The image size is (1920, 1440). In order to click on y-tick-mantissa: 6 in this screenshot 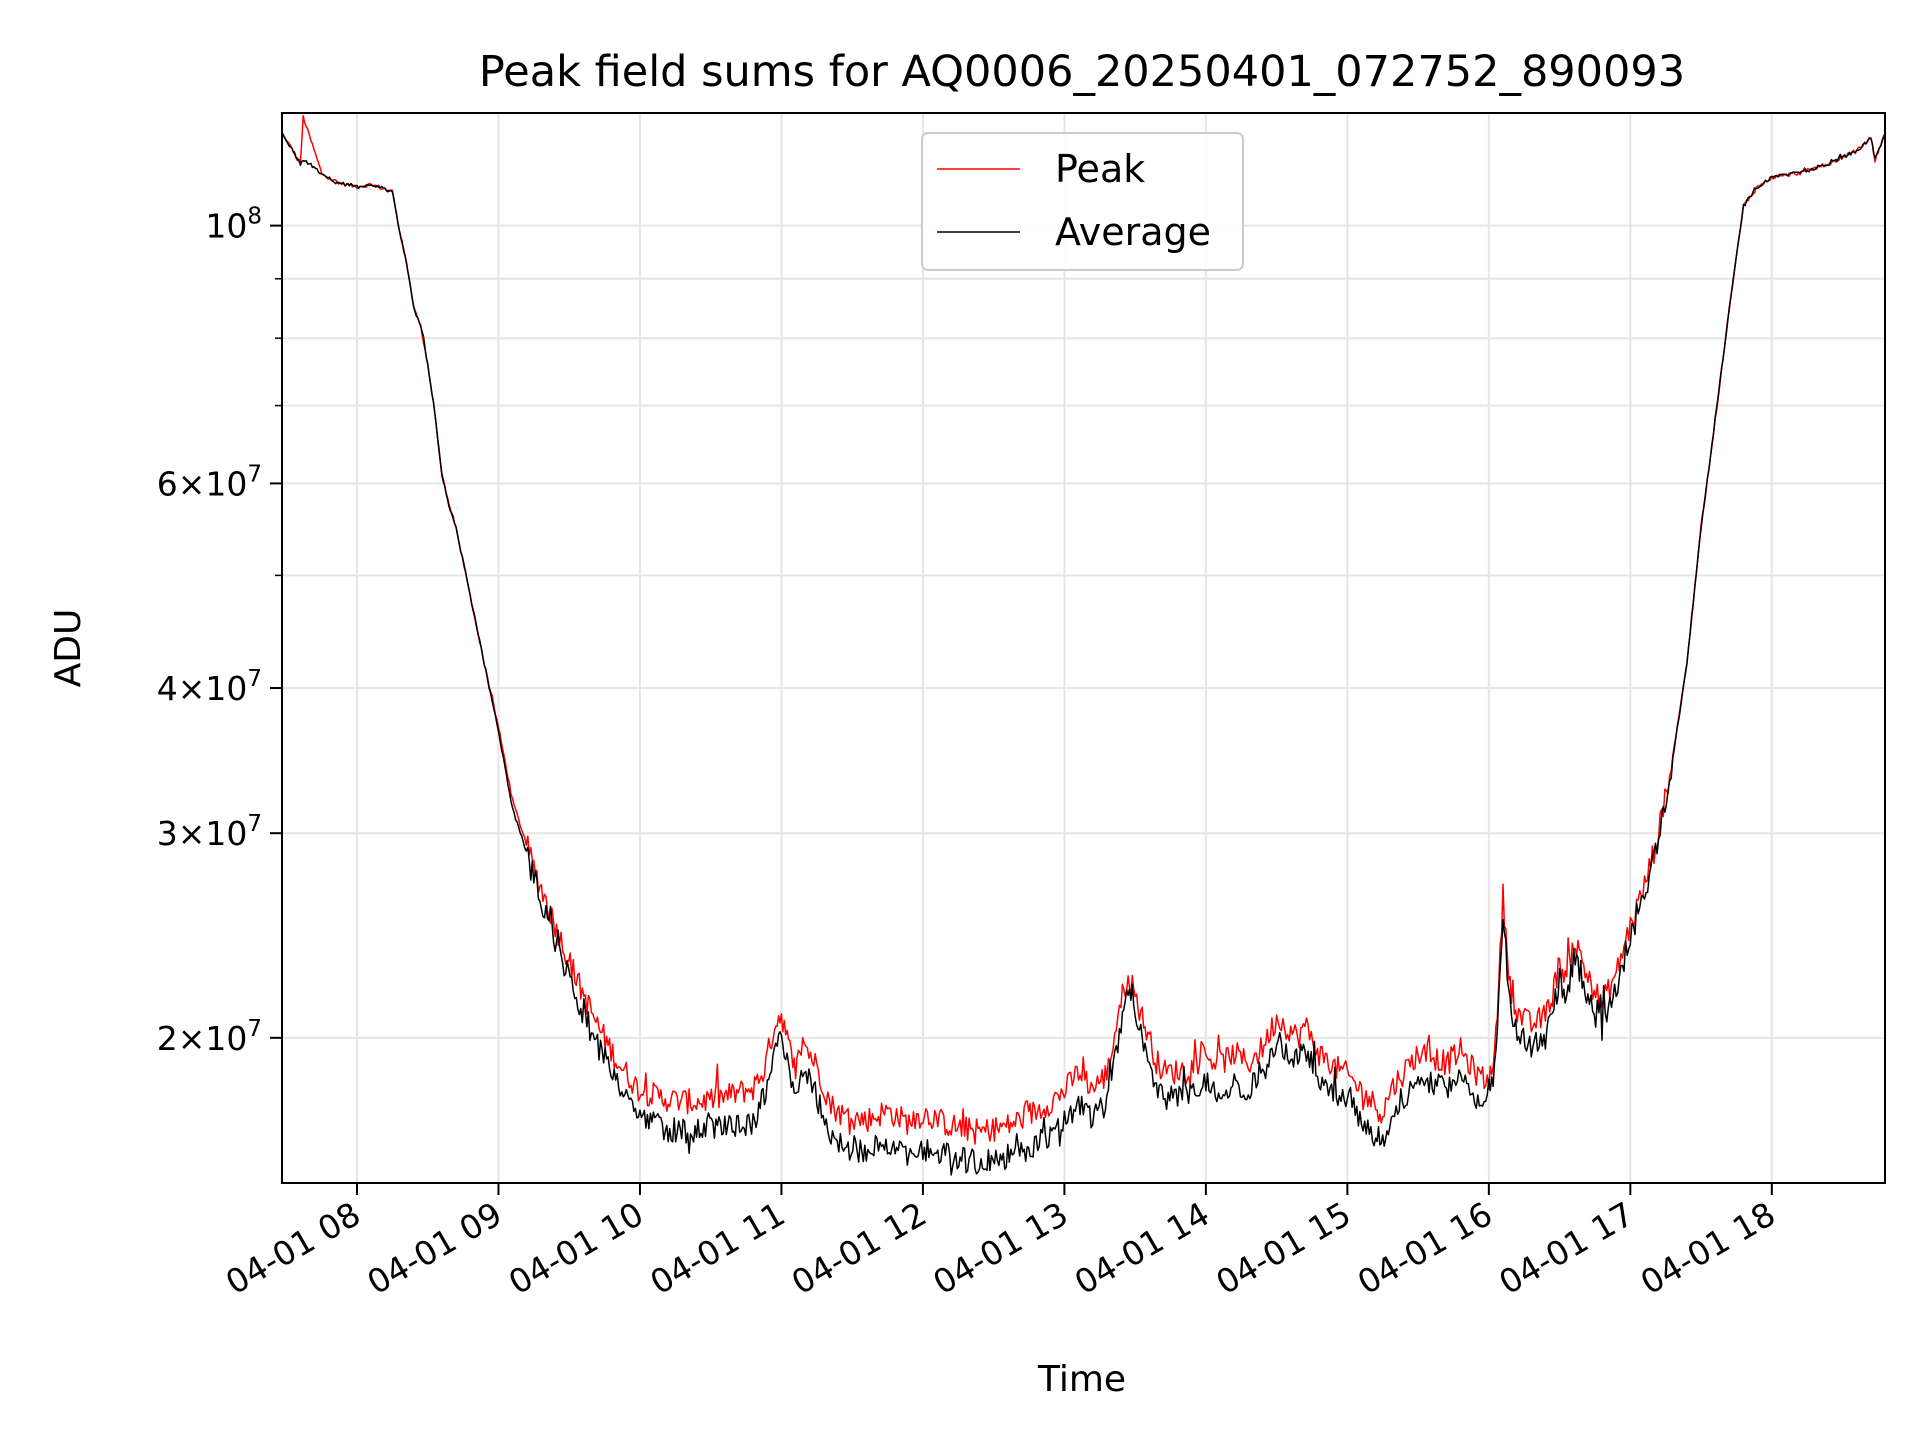, I will do `click(167, 483)`.